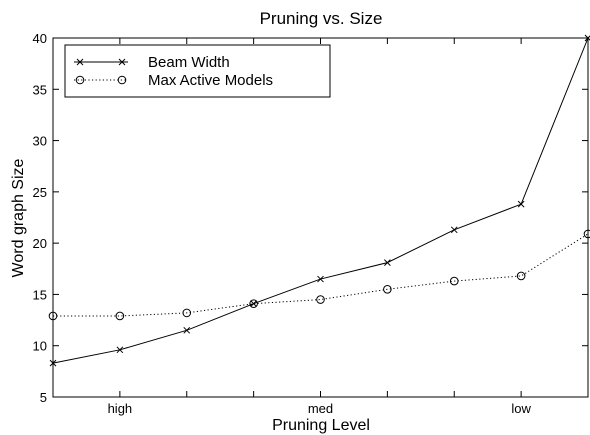 The height and width of the screenshot is (435, 590). What do you see at coordinates (18, 217) in the screenshot?
I see `y-axis-label: Word graph Size` at bounding box center [18, 217].